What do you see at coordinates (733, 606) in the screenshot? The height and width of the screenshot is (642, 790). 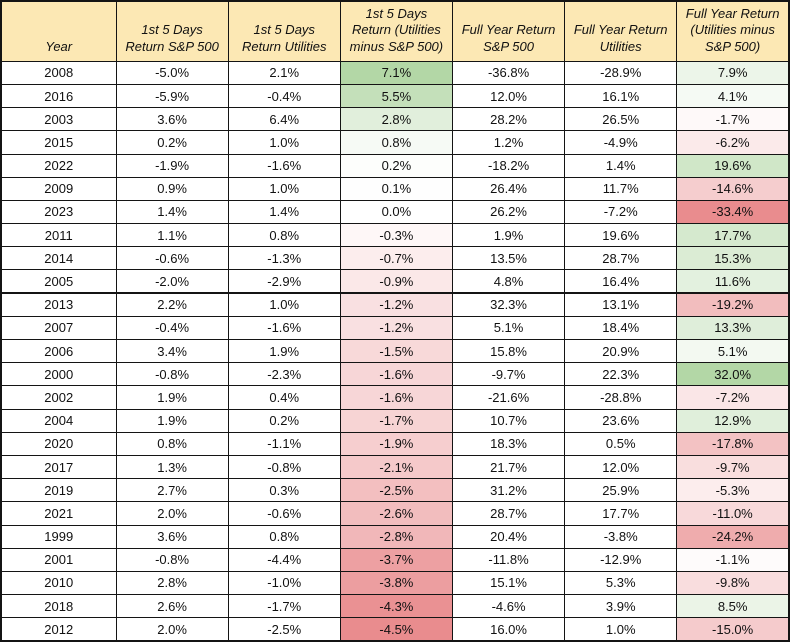 I see `value-cell: 8.5%` at bounding box center [733, 606].